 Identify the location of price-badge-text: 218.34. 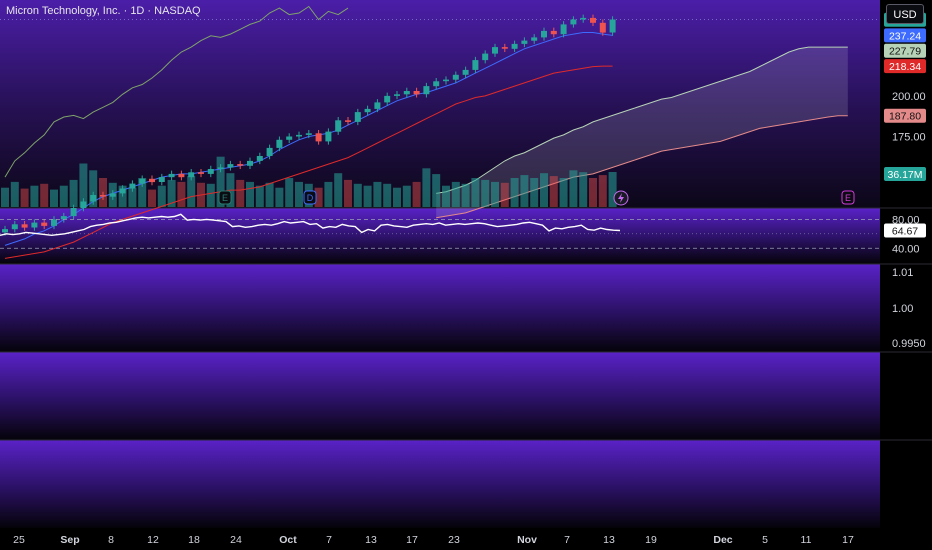
(905, 67).